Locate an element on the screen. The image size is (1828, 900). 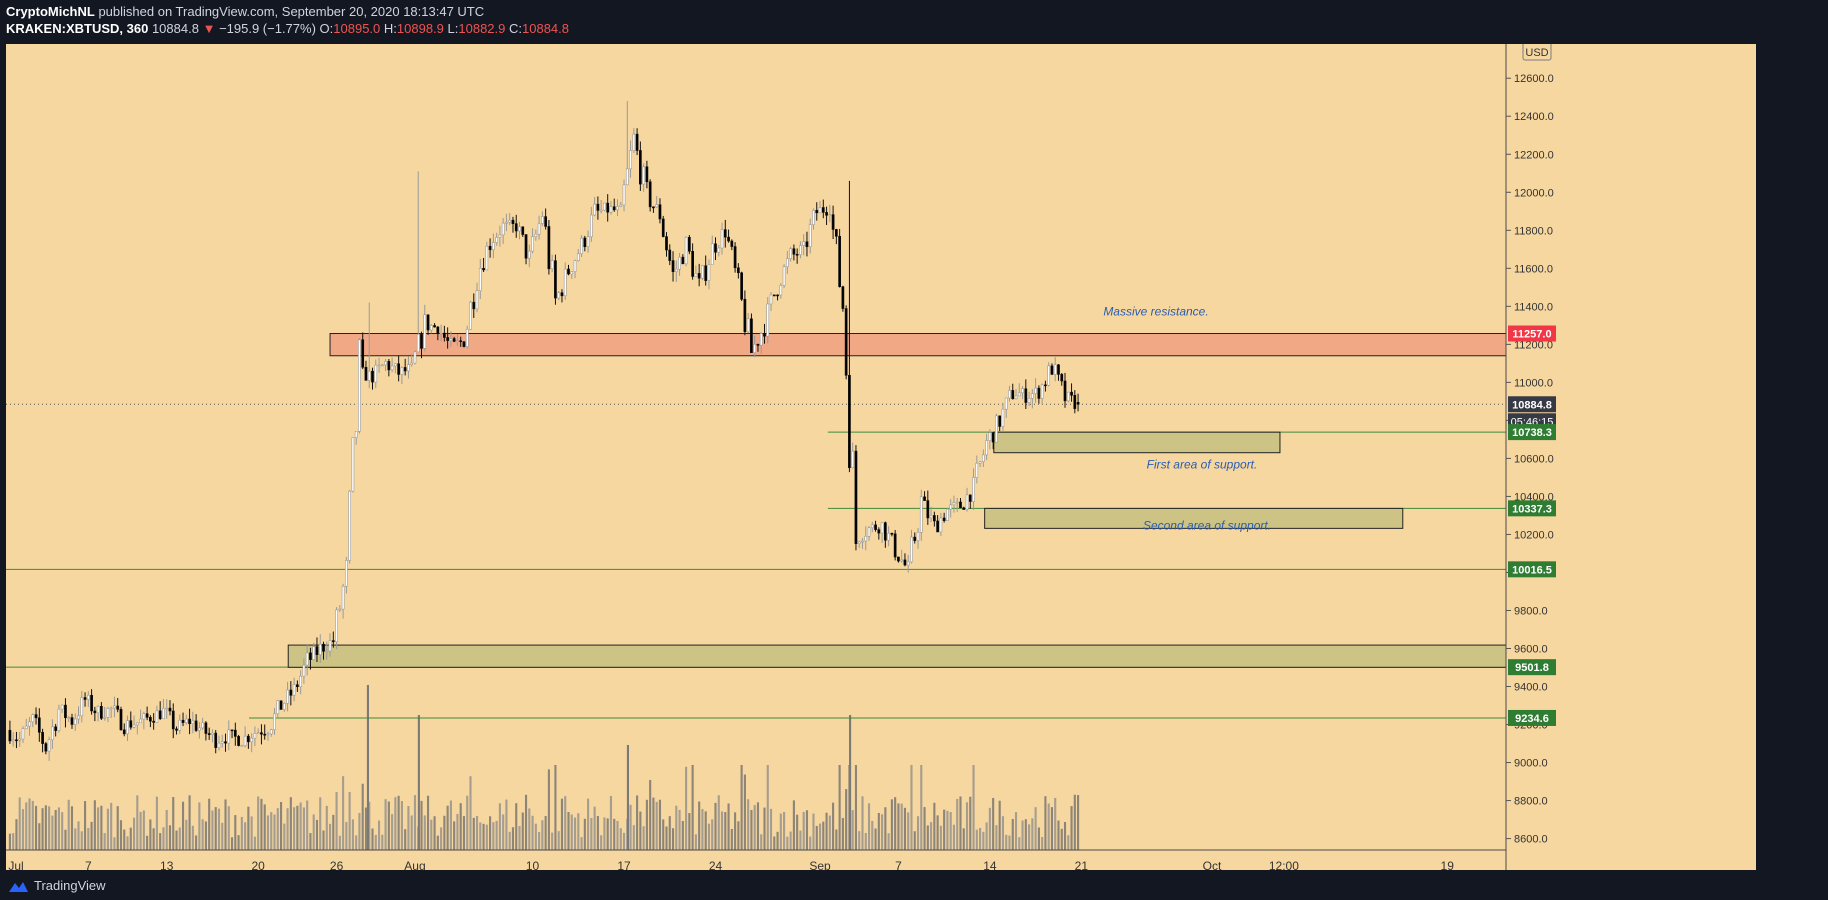
time-tick-label: Jul is located at coordinates (15, 866).